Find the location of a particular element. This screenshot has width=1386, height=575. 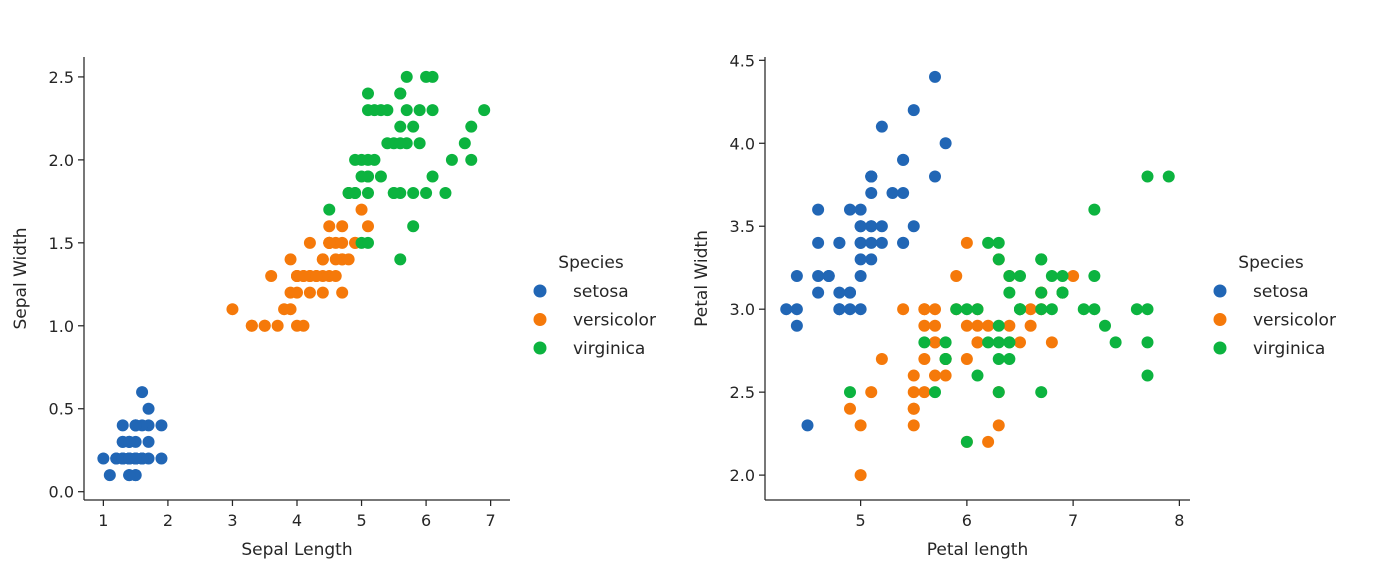

y-tick-label: 3.5 is located at coordinates (742, 226).